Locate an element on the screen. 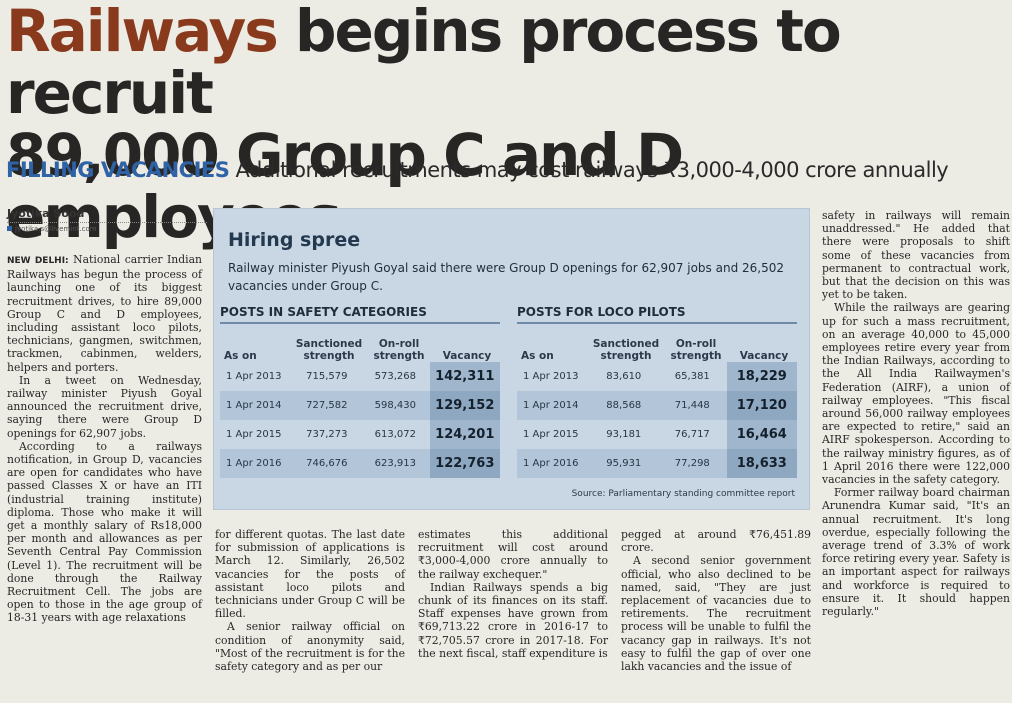 Image resolution: width=1012 pixels, height=703 pixels. row-vacancy: 129,152 is located at coordinates (464, 405).